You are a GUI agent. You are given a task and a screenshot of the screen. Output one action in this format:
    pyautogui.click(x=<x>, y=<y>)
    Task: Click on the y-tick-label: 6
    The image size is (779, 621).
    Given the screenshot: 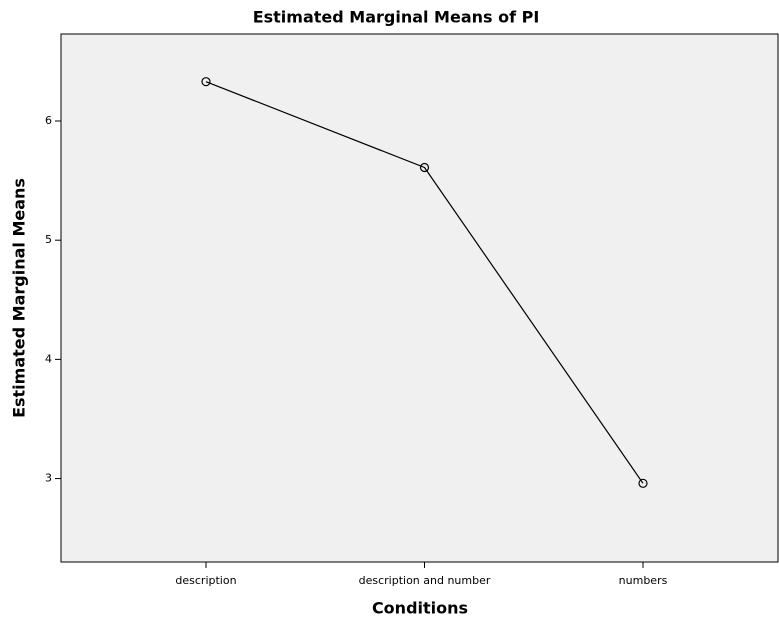 What is the action you would take?
    pyautogui.click(x=48, y=120)
    